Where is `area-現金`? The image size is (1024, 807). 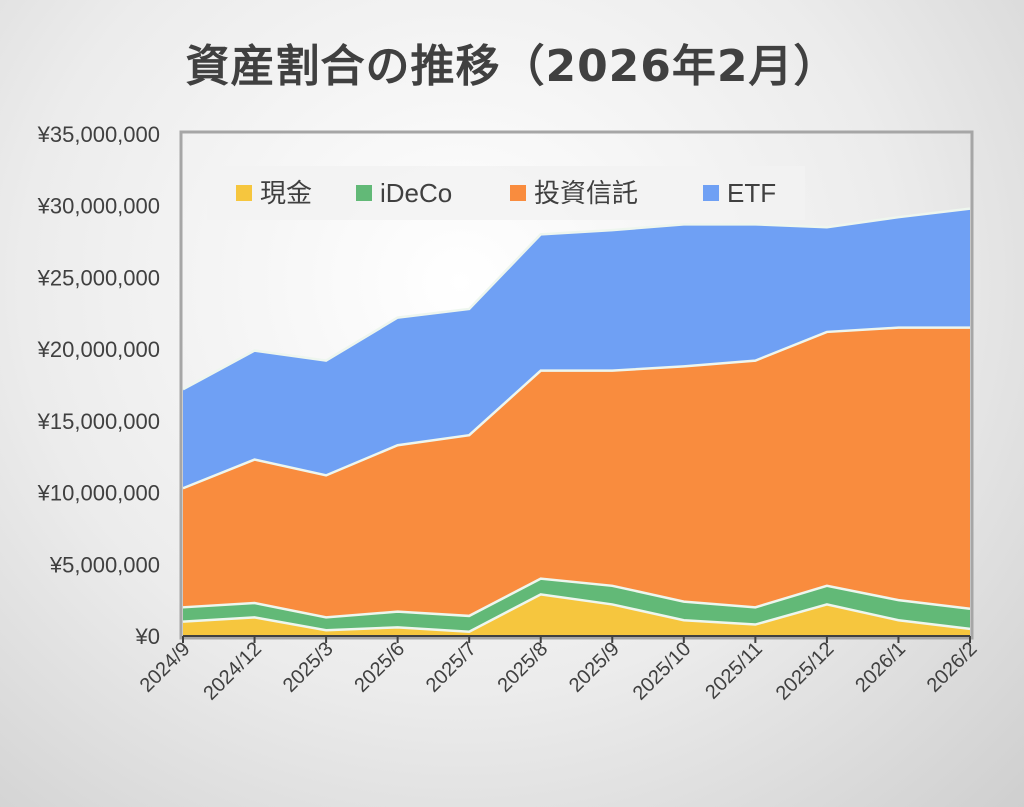
area-現金 is located at coordinates (576, 615).